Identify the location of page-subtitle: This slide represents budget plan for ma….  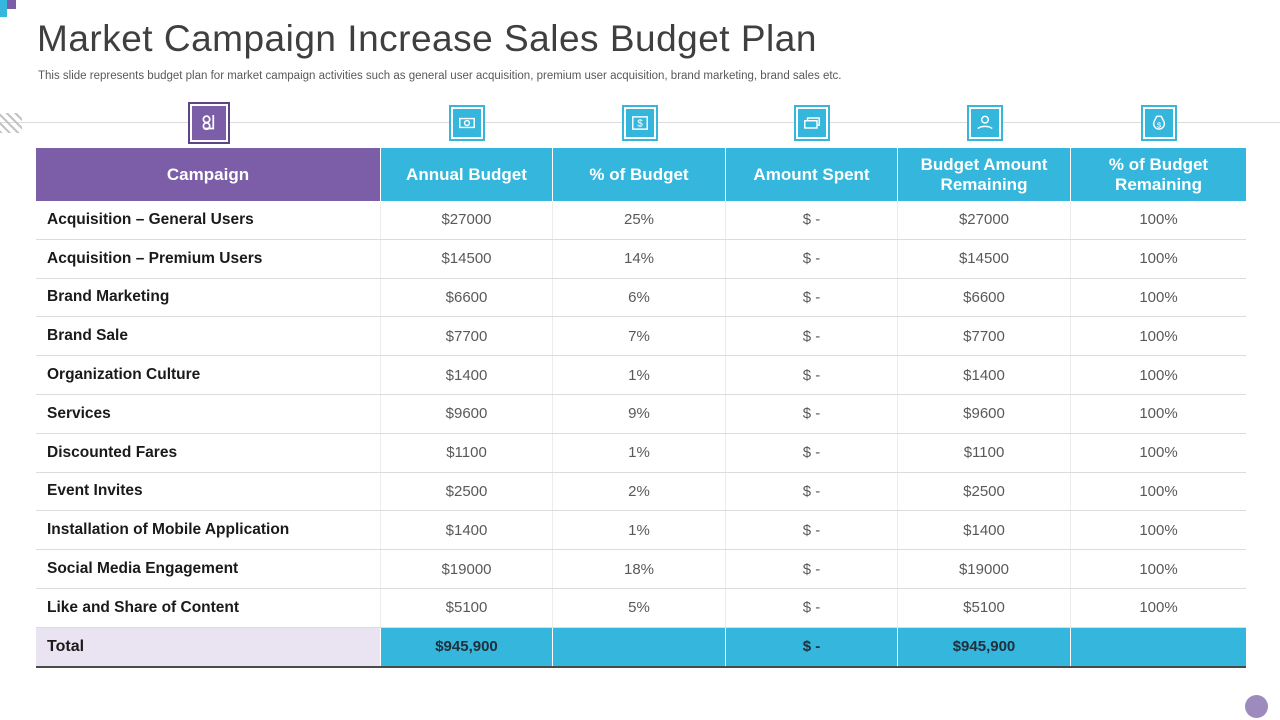
(440, 76).